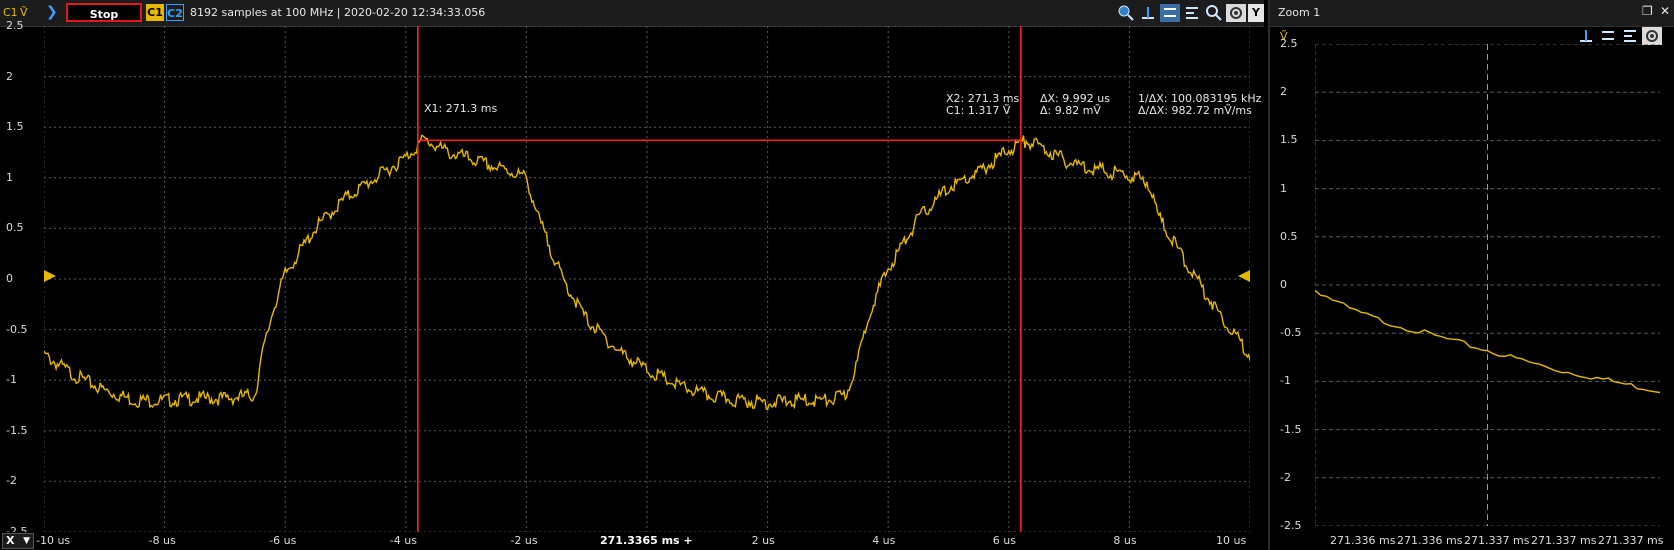  I want to click on cursor-y-icon, so click(1170, 13).